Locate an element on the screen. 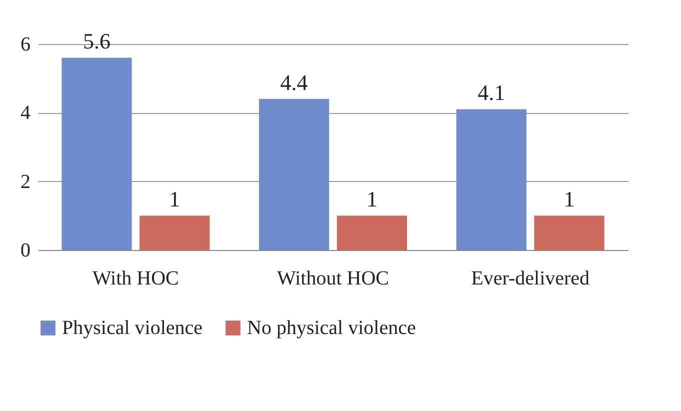 This screenshot has width=681, height=411. x-tick-label: Without HOC is located at coordinates (333, 279).